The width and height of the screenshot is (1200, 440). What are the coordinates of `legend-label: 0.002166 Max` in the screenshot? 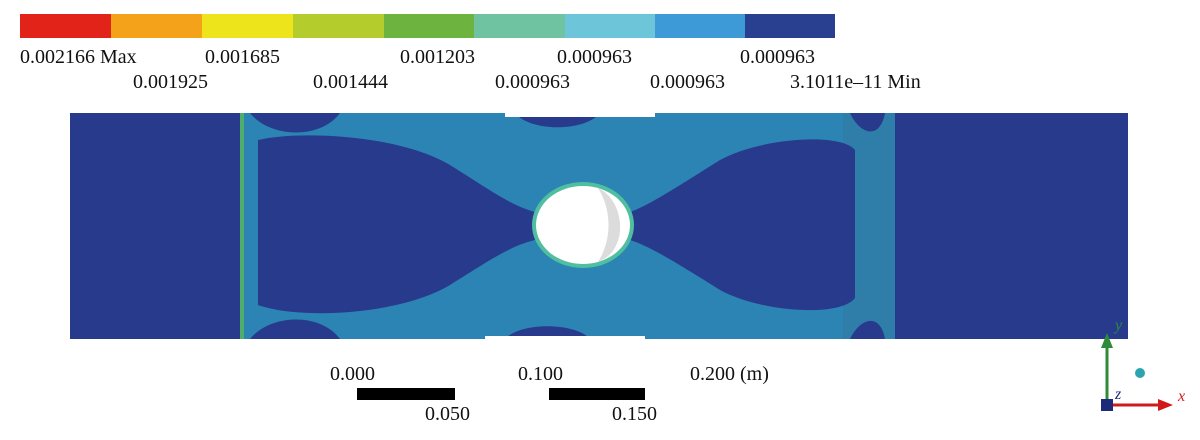 It's located at (78, 57).